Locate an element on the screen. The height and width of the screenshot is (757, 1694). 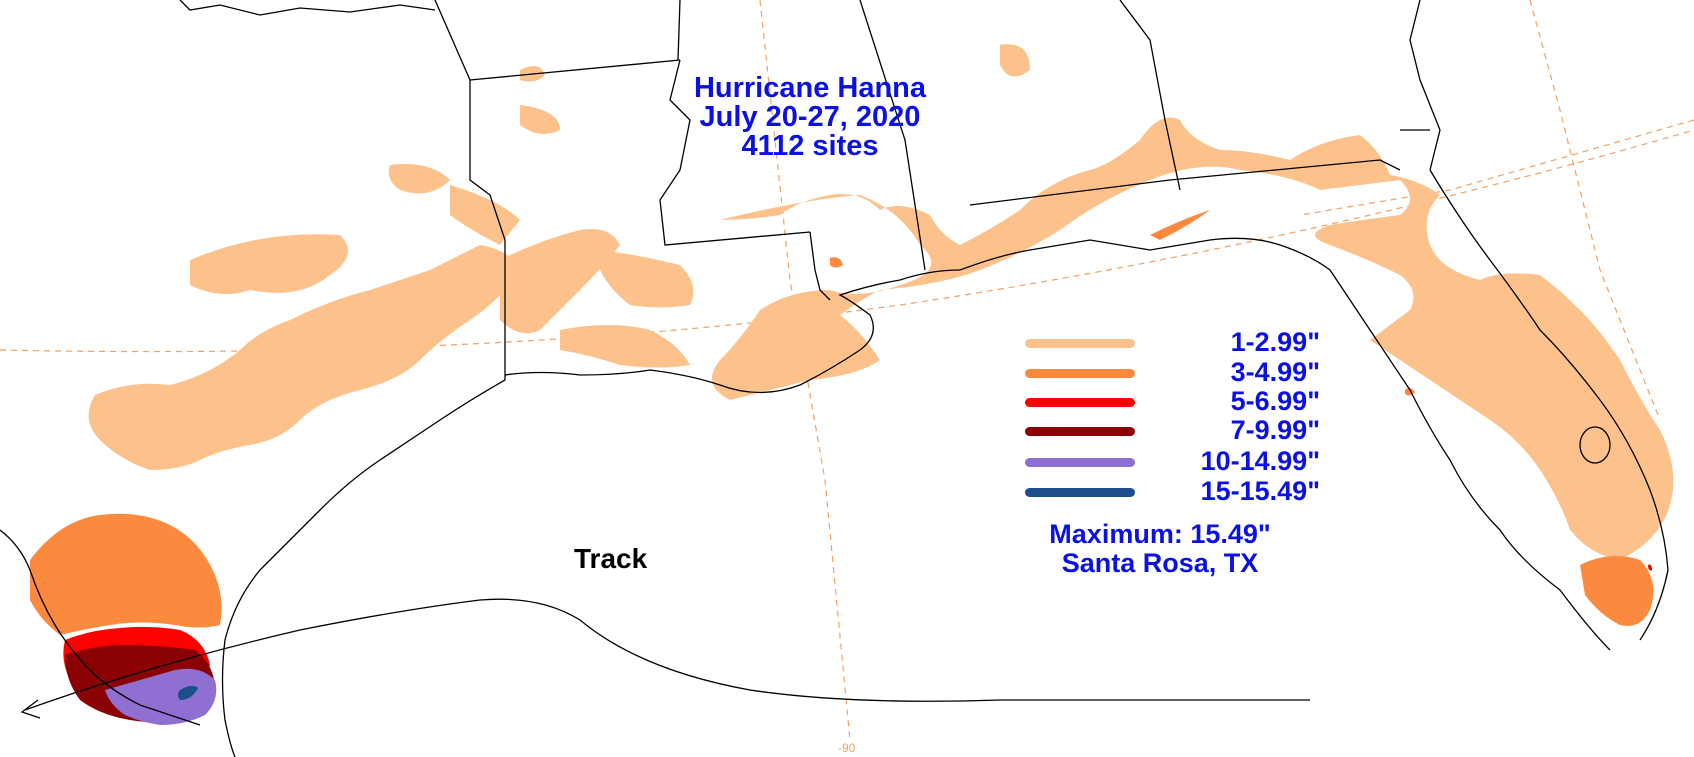
track-label: Track is located at coordinates (611, 558).